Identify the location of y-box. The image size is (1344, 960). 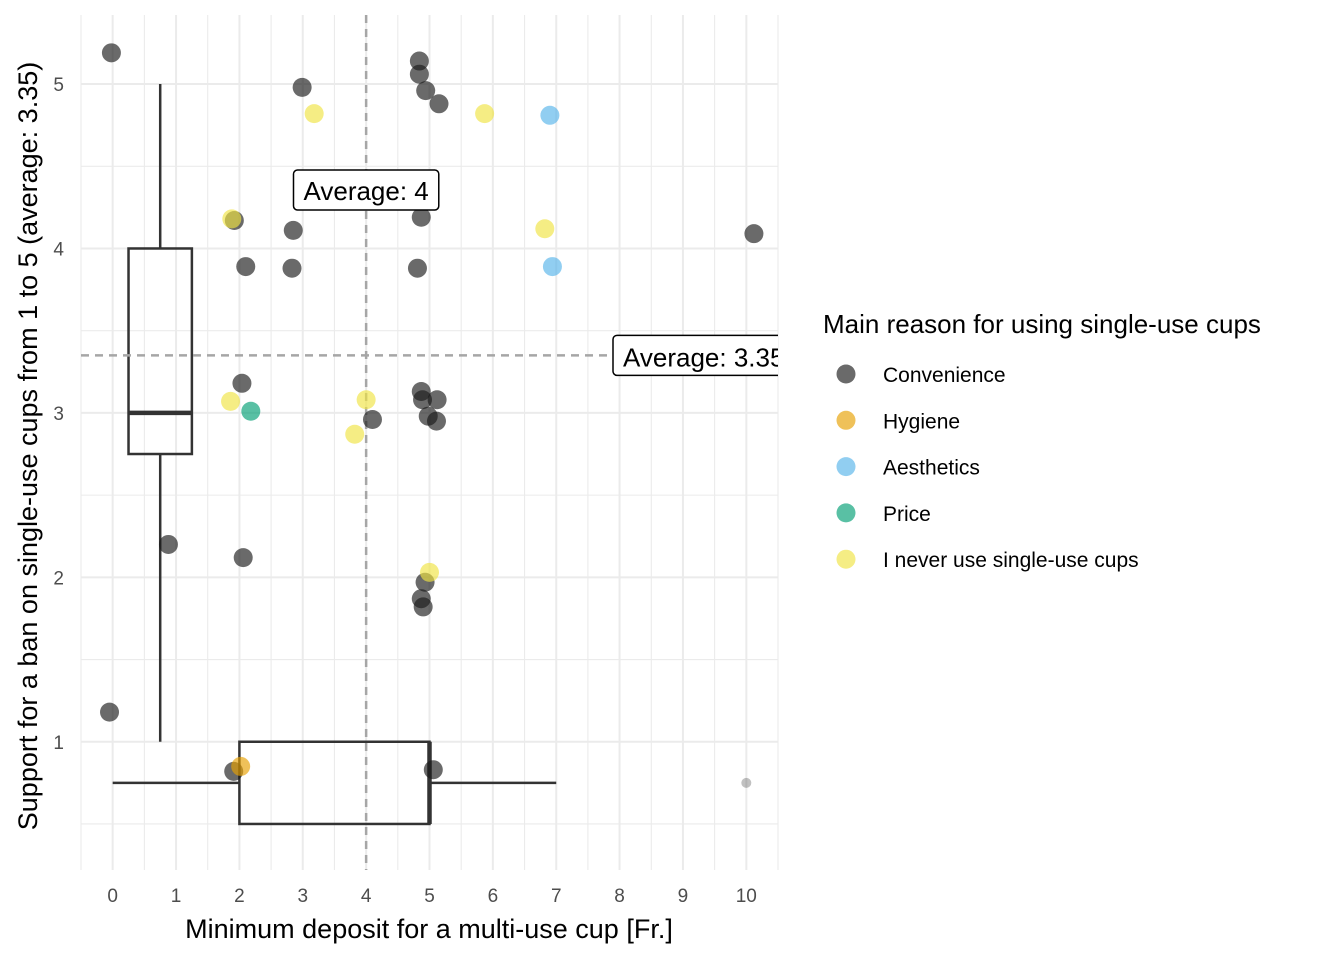
(160, 351).